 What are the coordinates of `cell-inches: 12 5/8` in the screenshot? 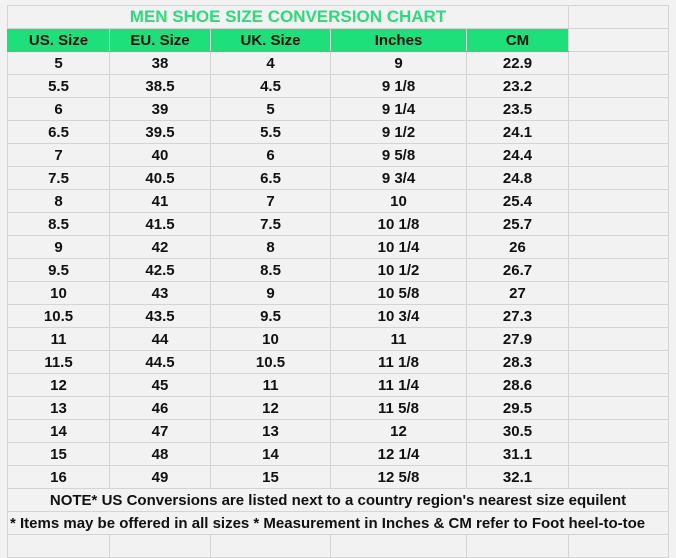 It's located at (398, 477).